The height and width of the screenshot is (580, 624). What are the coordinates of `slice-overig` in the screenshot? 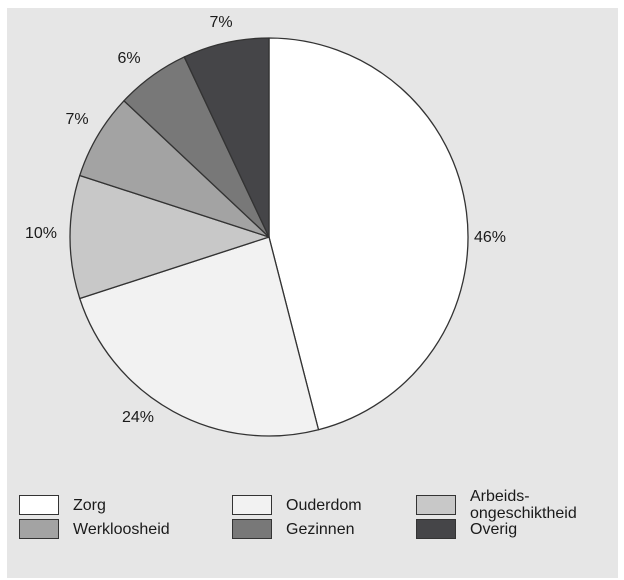 It's located at (226, 137).